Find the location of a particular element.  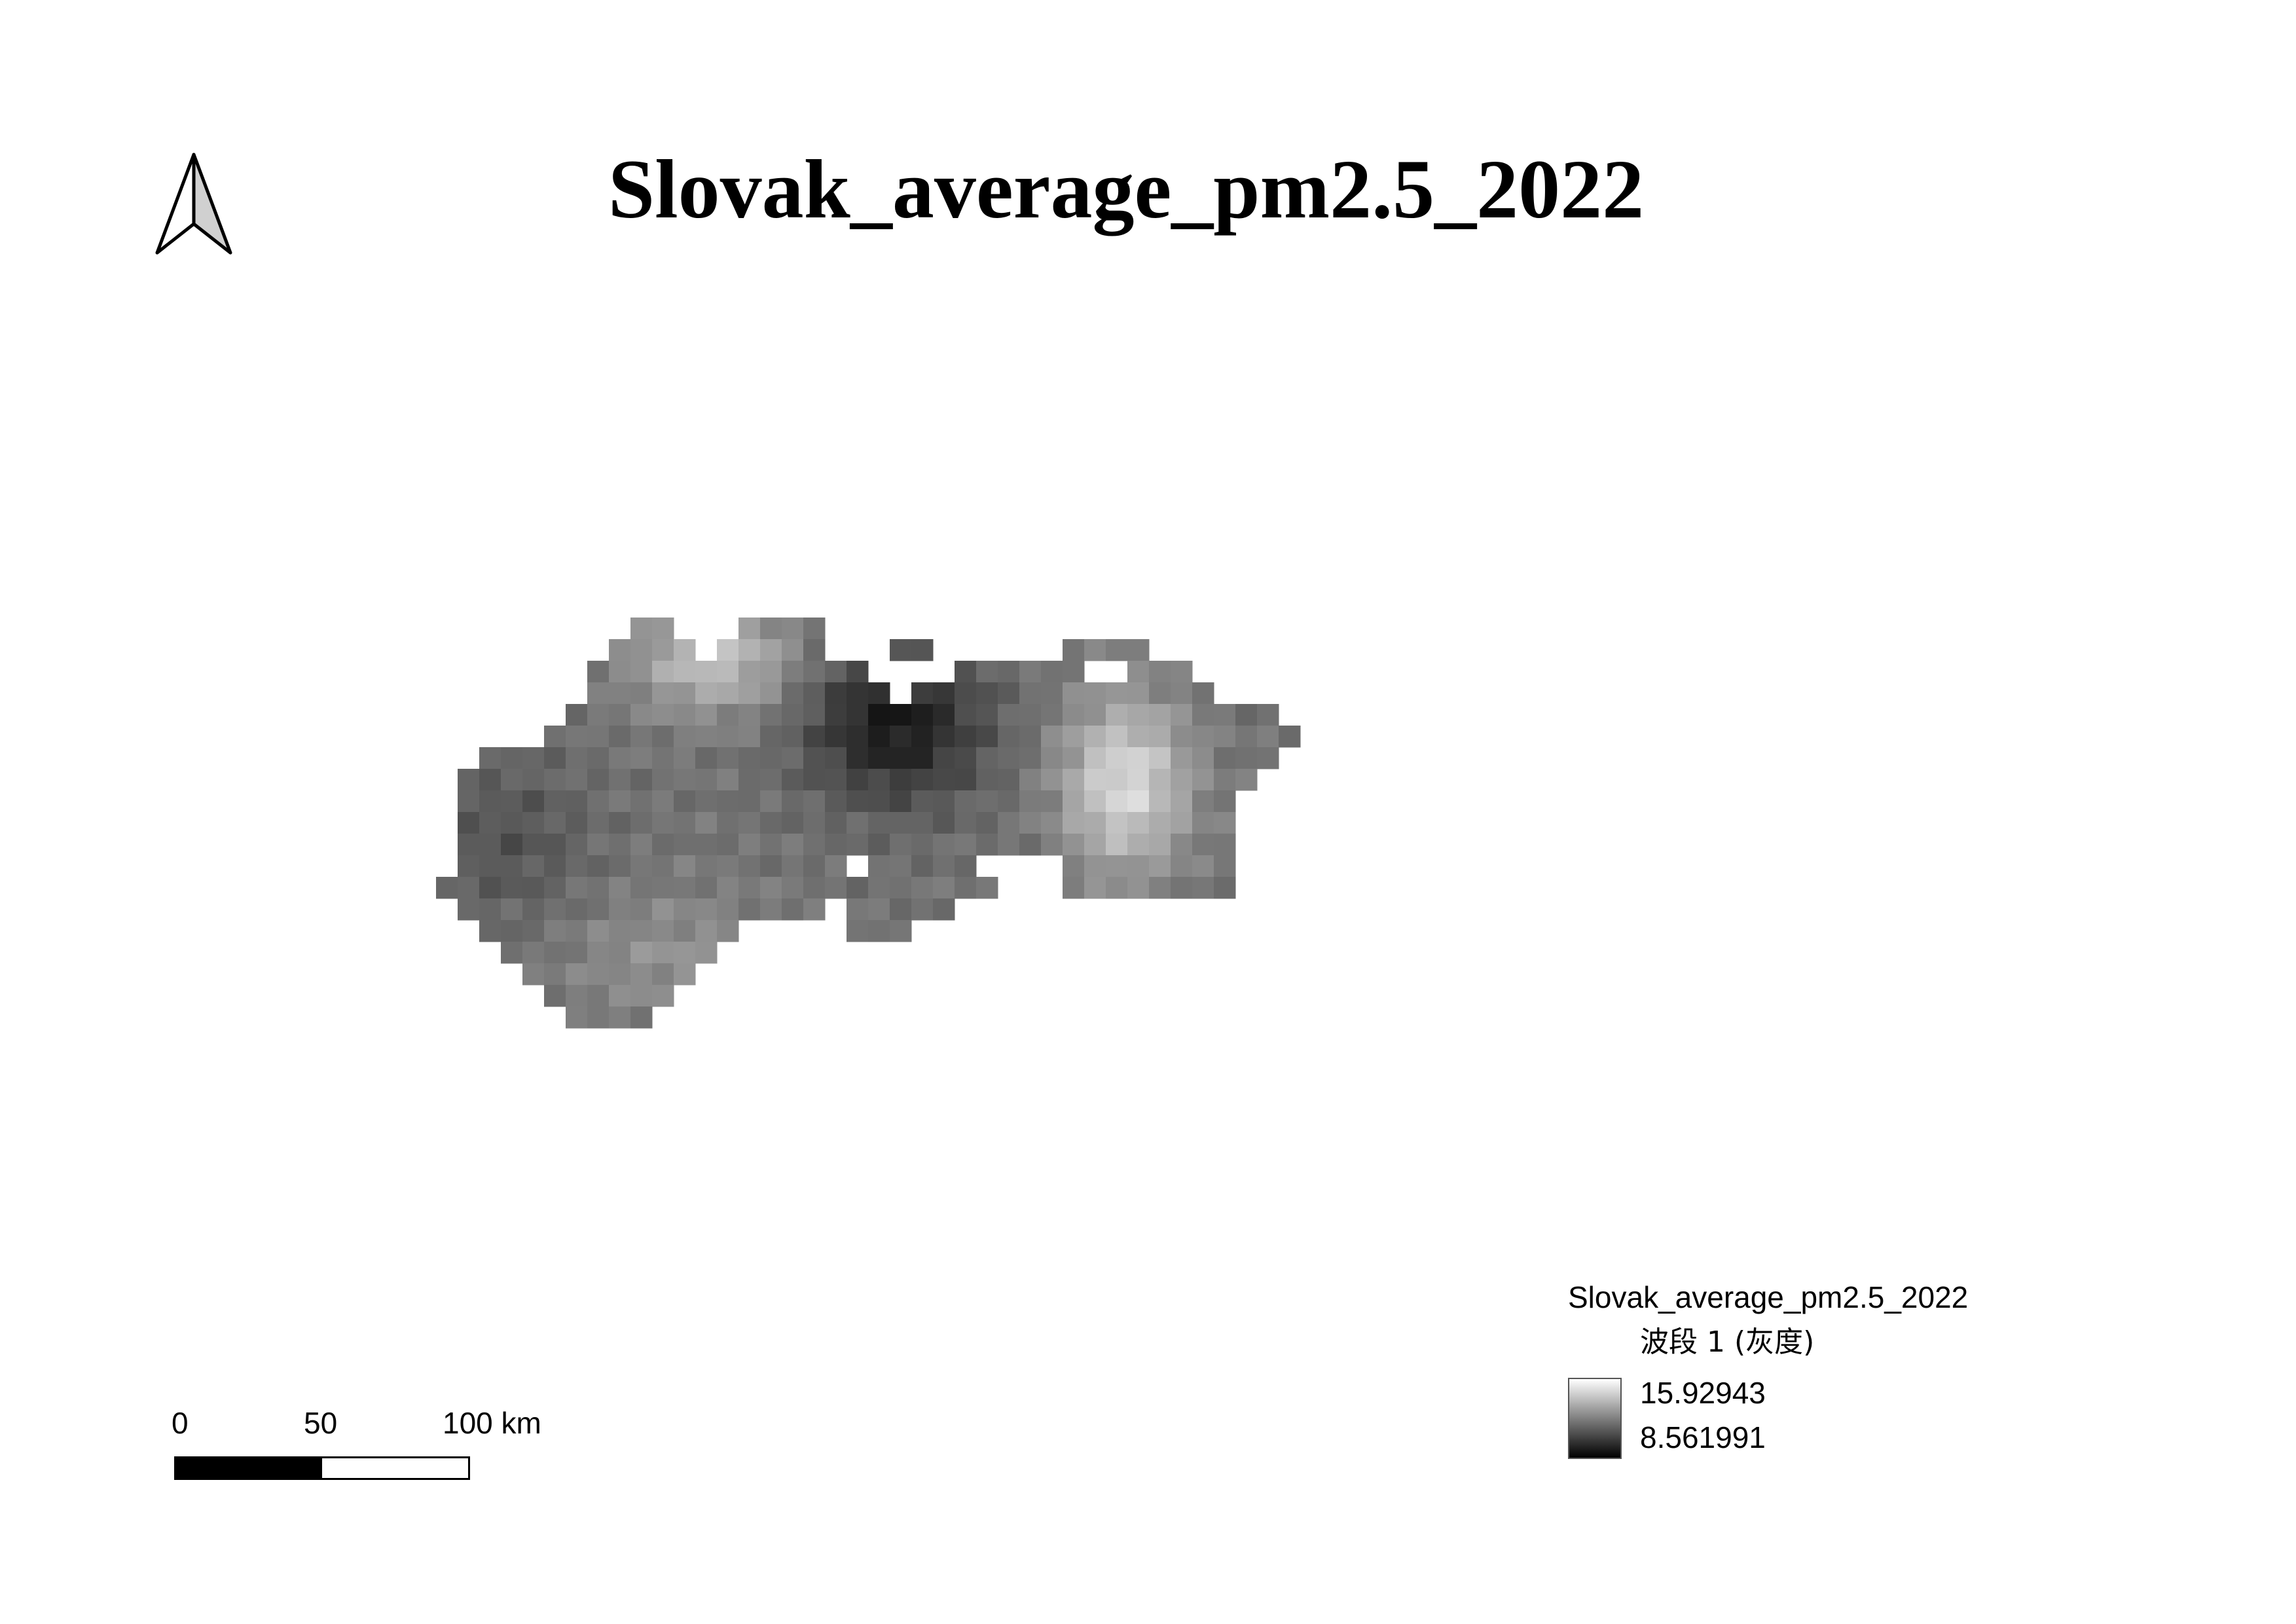

scale-label-0: 0 is located at coordinates (180, 1423).